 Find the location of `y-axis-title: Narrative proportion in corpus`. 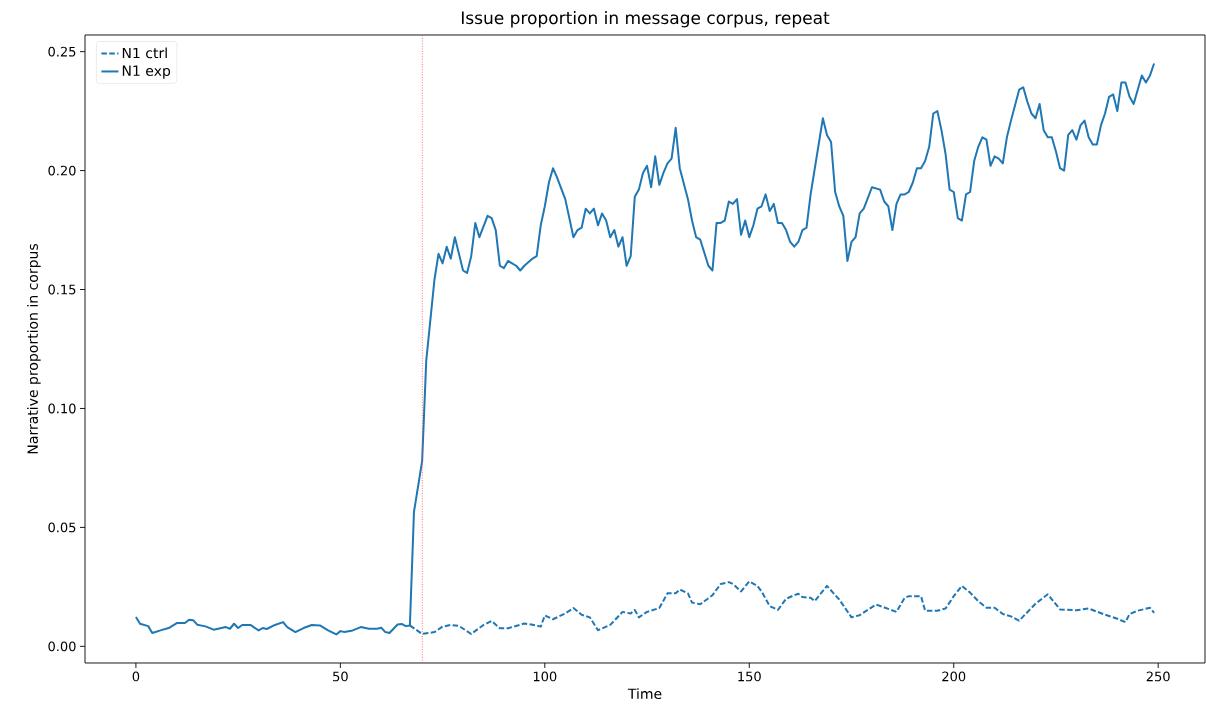

y-axis-title: Narrative proportion in corpus is located at coordinates (34, 349).